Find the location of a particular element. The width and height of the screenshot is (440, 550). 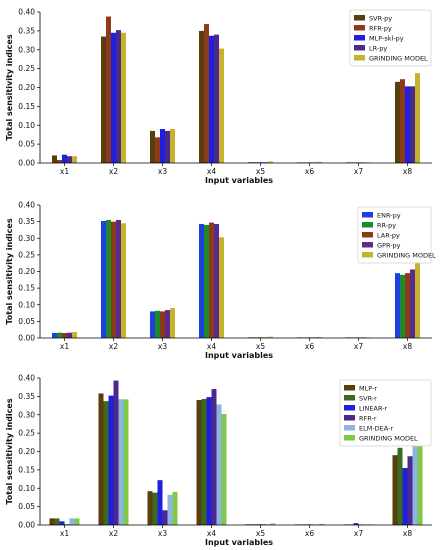

bar-lr-py-x2 is located at coordinates (118, 97).